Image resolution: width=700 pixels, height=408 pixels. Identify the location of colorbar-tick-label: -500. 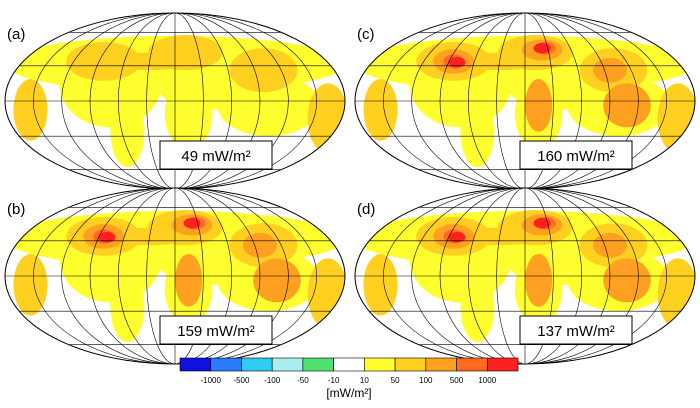
(241, 380).